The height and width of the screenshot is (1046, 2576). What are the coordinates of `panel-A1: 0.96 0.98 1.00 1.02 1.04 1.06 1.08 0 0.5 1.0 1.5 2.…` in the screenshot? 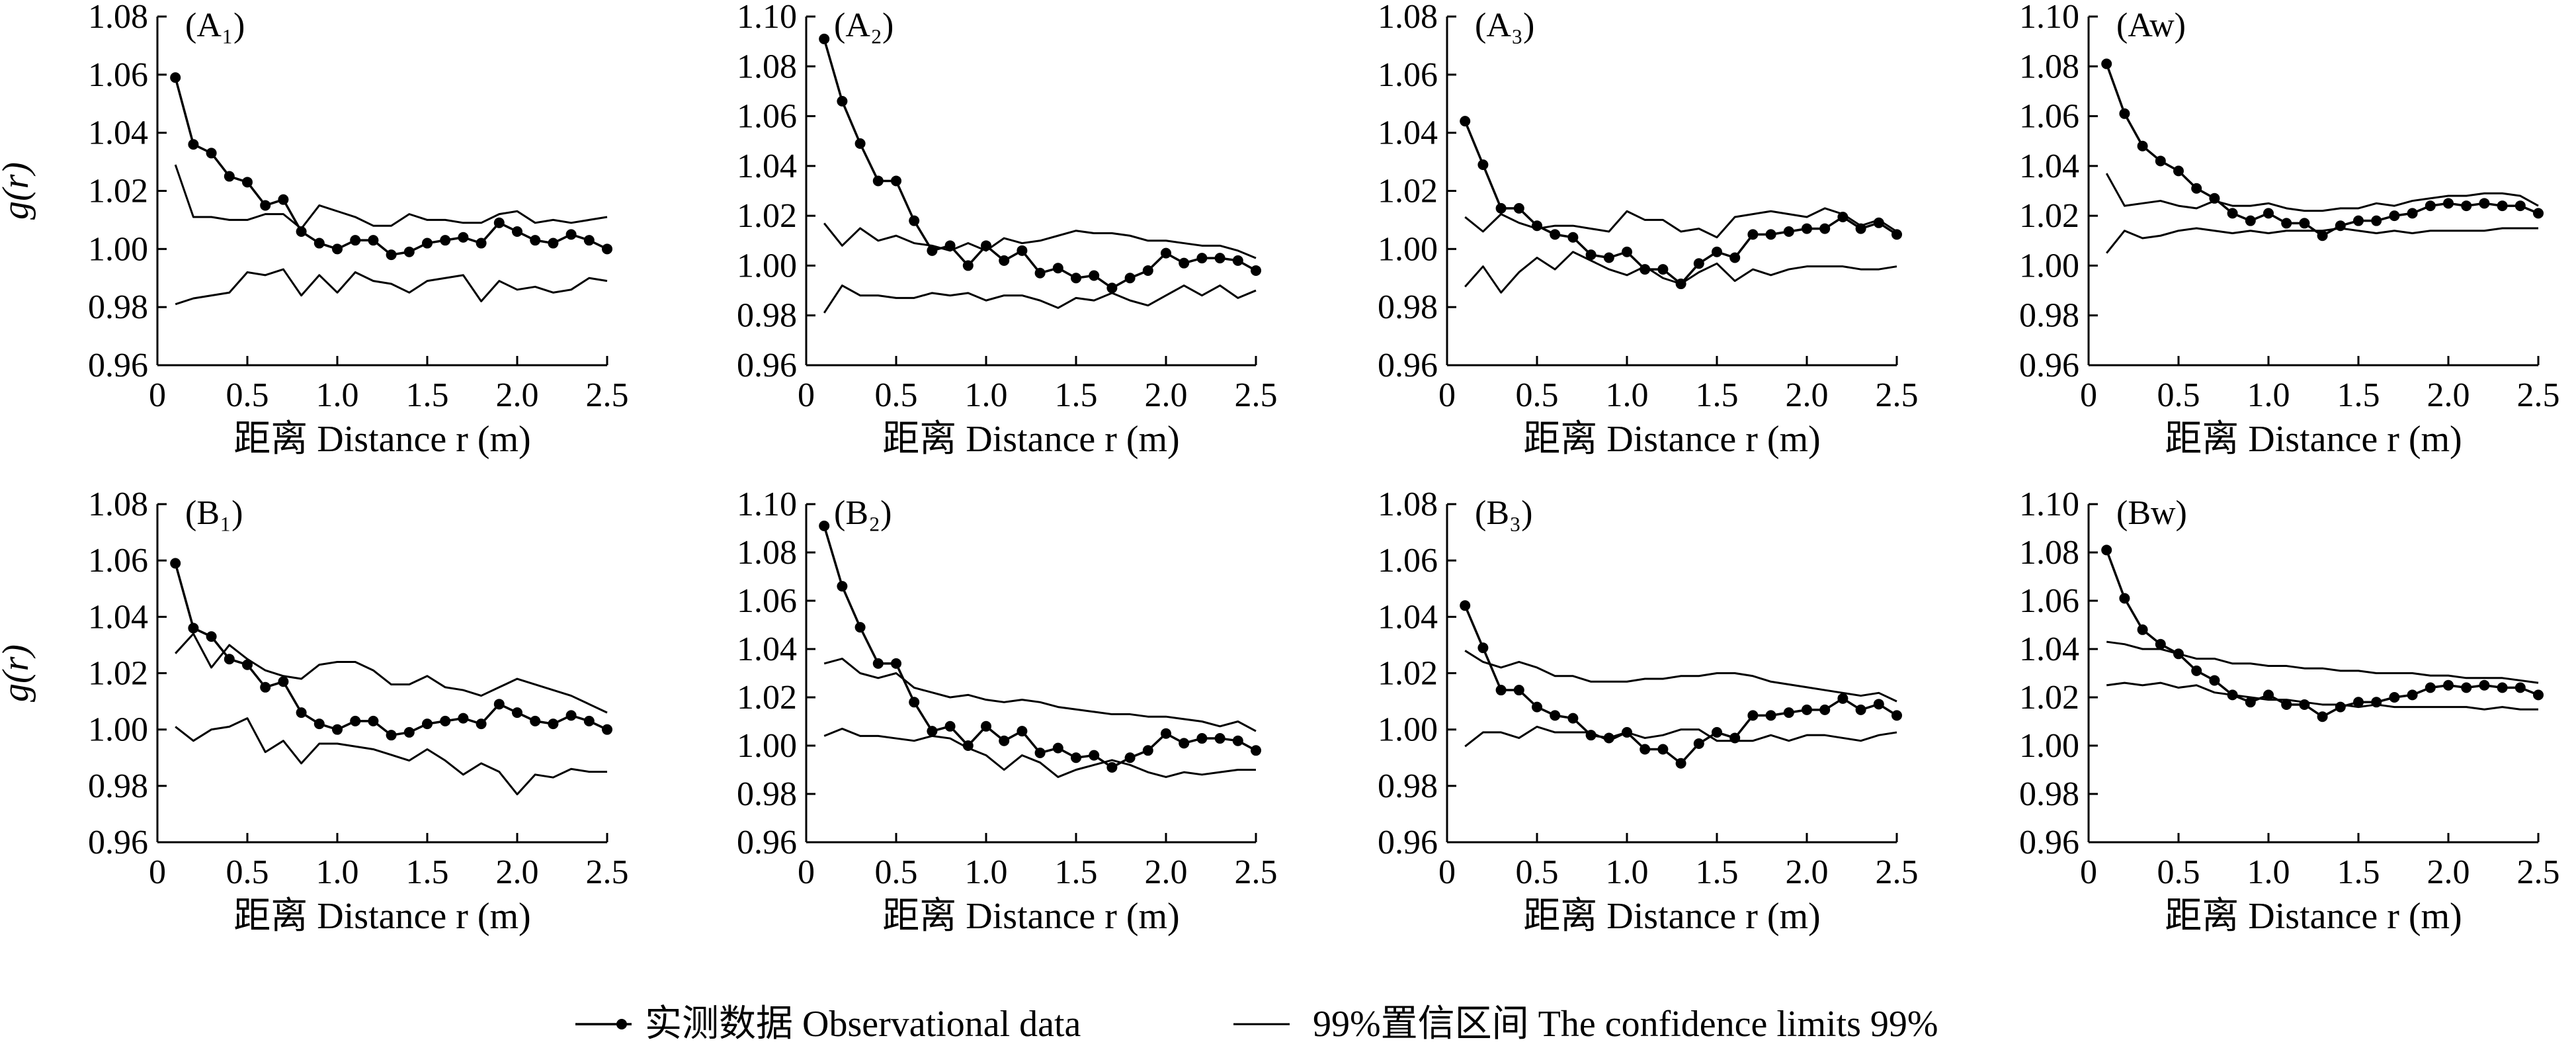 It's located at (314, 230).